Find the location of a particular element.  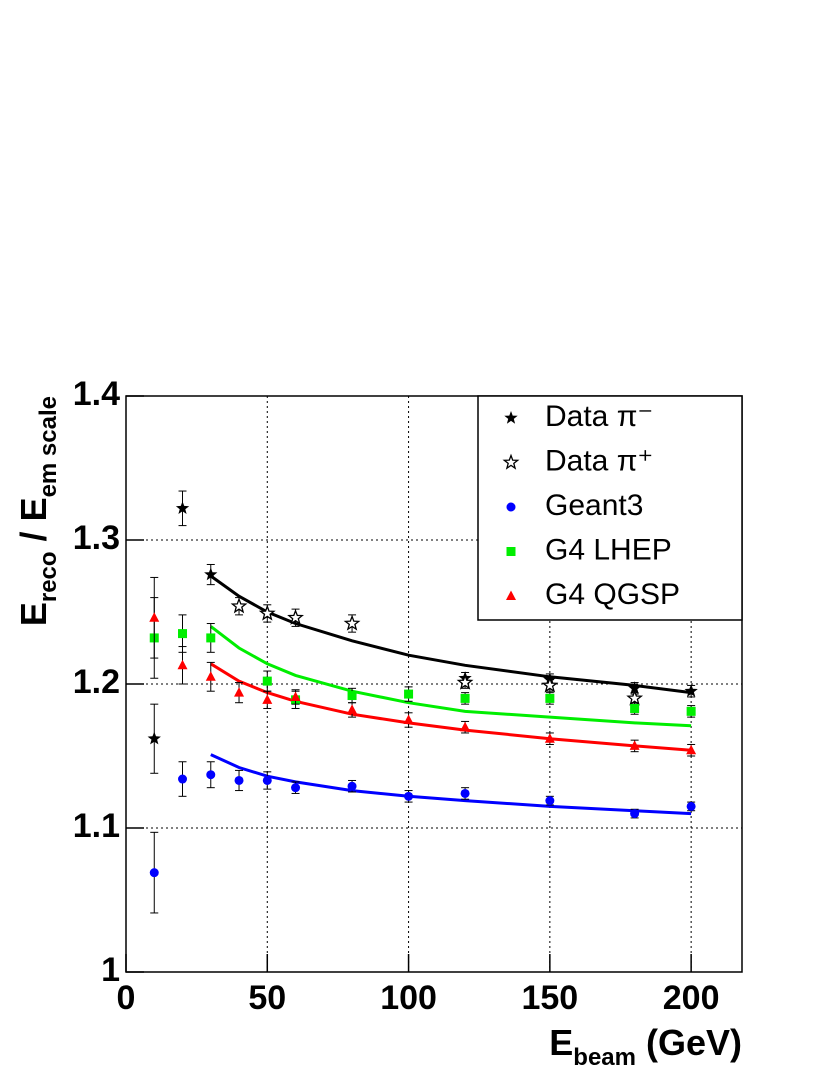

x-tick-label: 200 is located at coordinates (691, 998).